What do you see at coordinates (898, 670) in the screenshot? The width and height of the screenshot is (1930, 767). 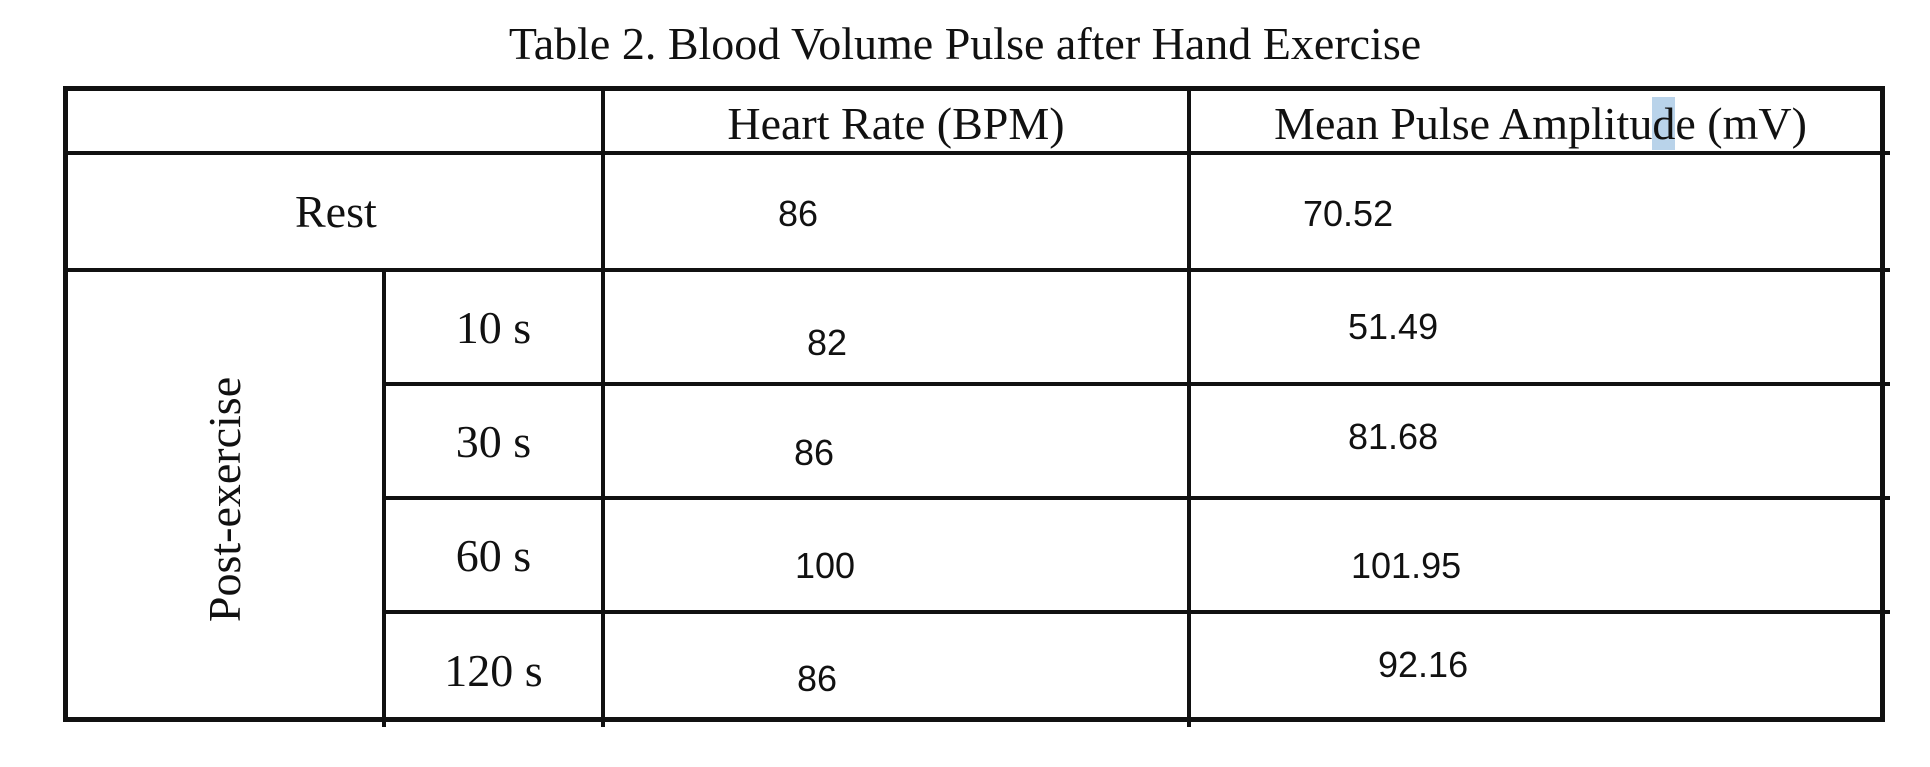 I see `heart-rate-cell-120s: 86` at bounding box center [898, 670].